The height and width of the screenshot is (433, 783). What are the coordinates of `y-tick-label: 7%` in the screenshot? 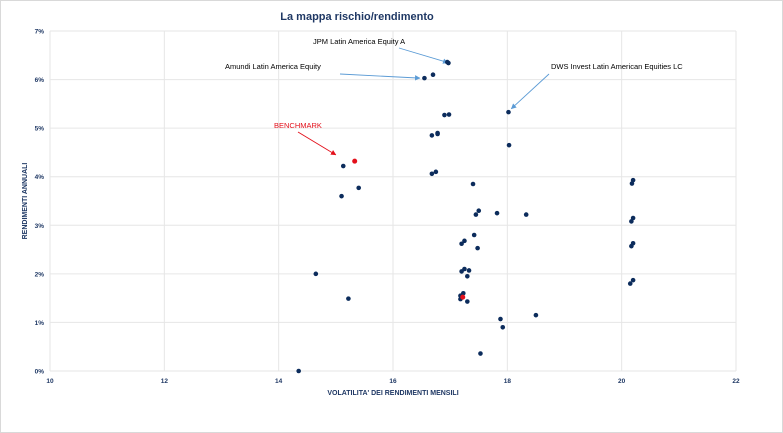 It's located at (40, 32).